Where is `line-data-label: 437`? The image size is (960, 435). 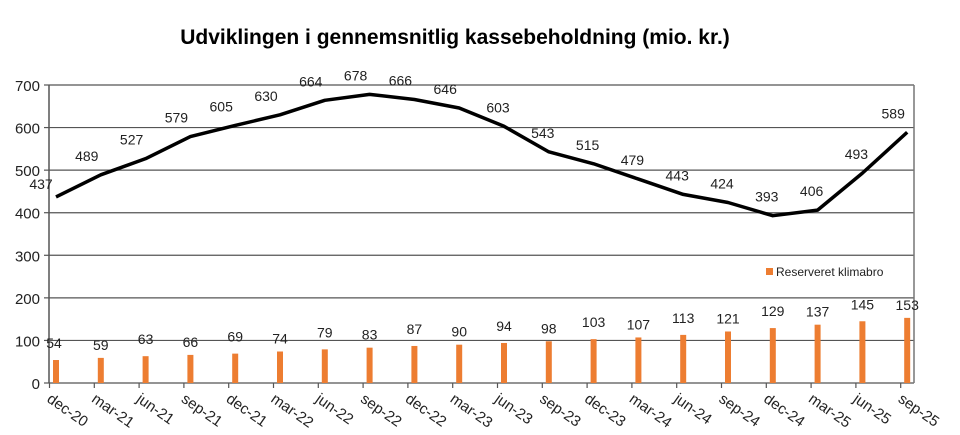
line-data-label: 437 is located at coordinates (41, 184).